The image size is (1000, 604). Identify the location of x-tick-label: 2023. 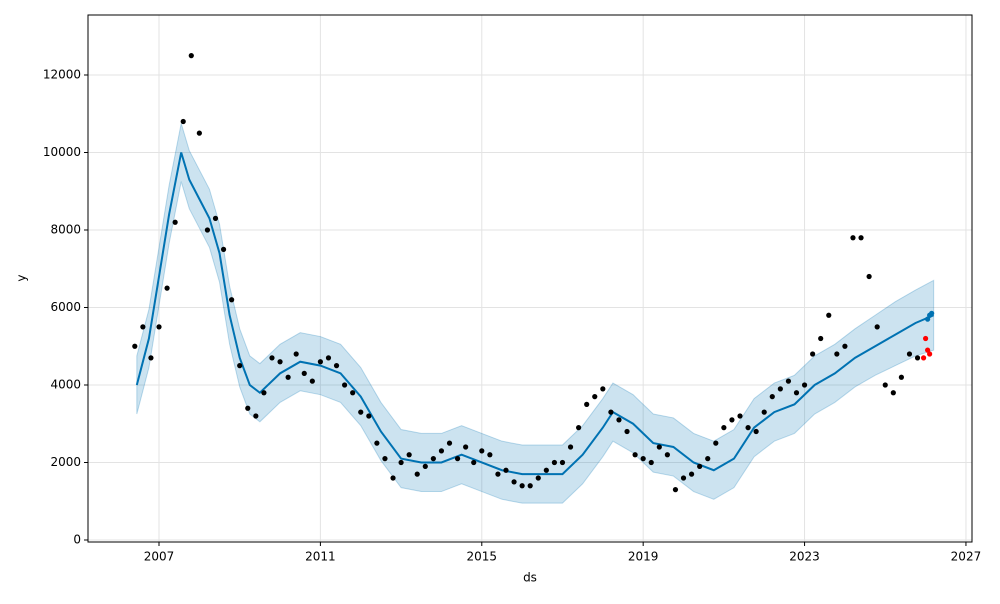
(804, 557).